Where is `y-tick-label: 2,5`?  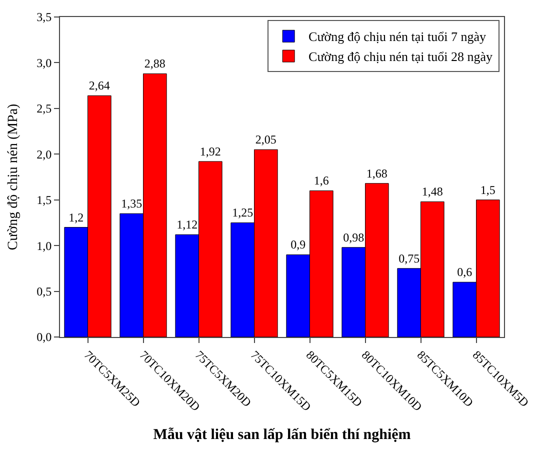
y-tick-label: 2,5 is located at coordinates (44, 109).